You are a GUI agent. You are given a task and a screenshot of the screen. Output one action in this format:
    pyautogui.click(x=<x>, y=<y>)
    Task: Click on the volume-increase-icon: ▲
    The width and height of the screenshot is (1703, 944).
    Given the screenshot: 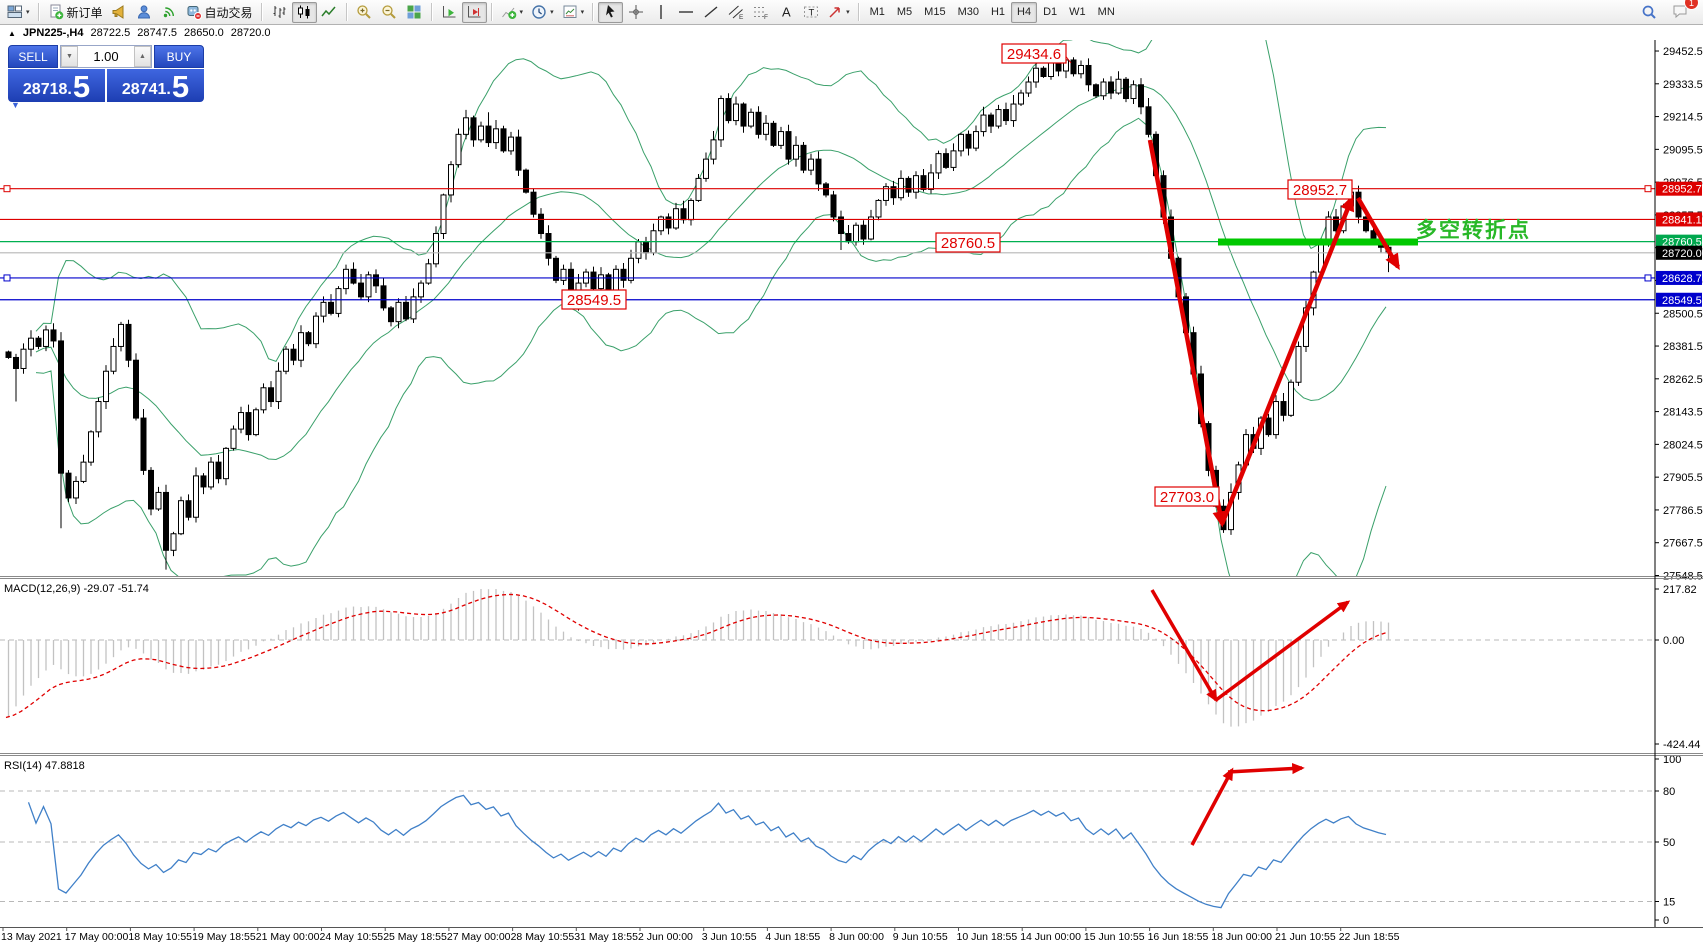 What is the action you would take?
    pyautogui.click(x=142, y=56)
    